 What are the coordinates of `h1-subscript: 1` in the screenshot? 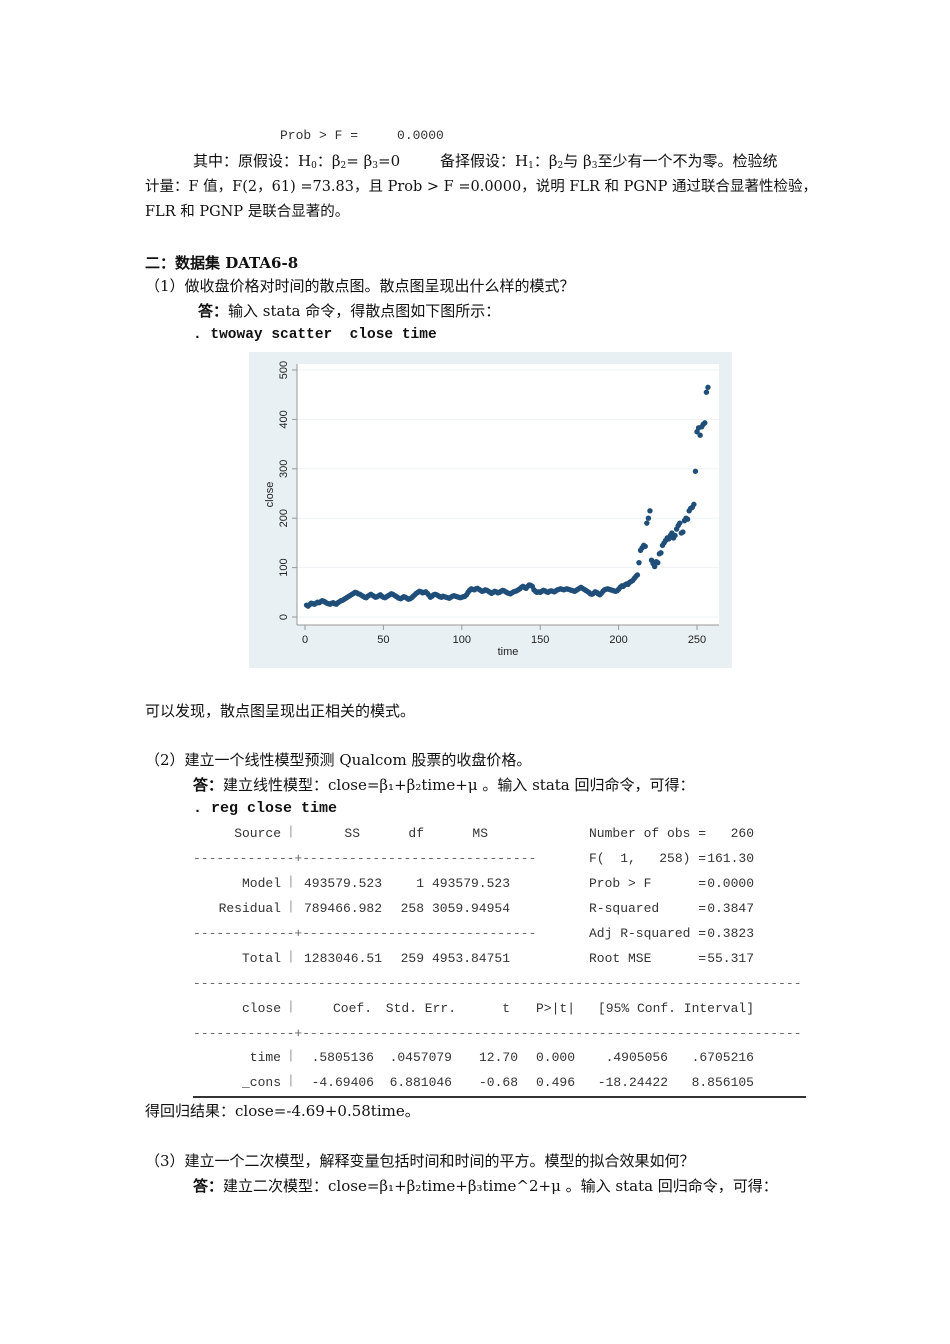 It's located at (531, 166).